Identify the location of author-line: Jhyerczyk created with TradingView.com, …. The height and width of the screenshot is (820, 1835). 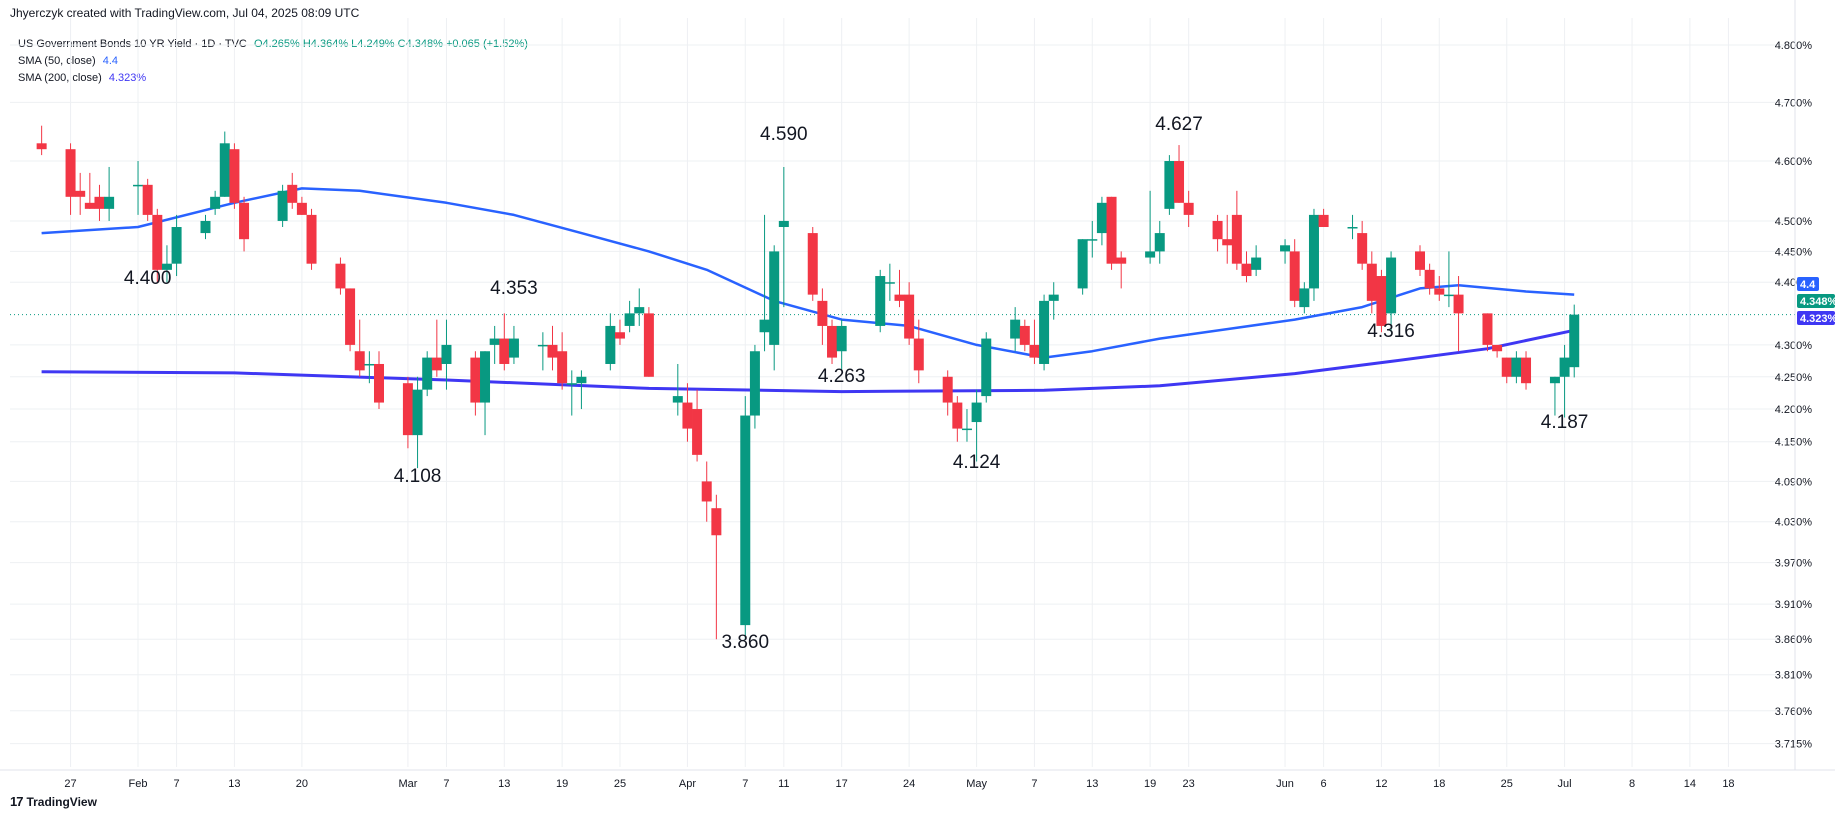
(185, 13).